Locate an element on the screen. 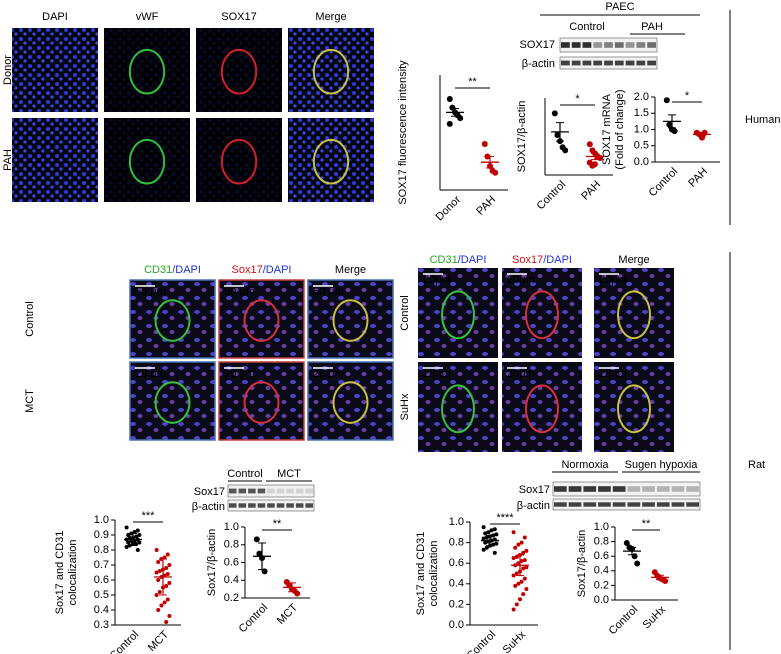 The height and width of the screenshot is (654, 781). y-tick-label: 2.0 is located at coordinates (641, 97).